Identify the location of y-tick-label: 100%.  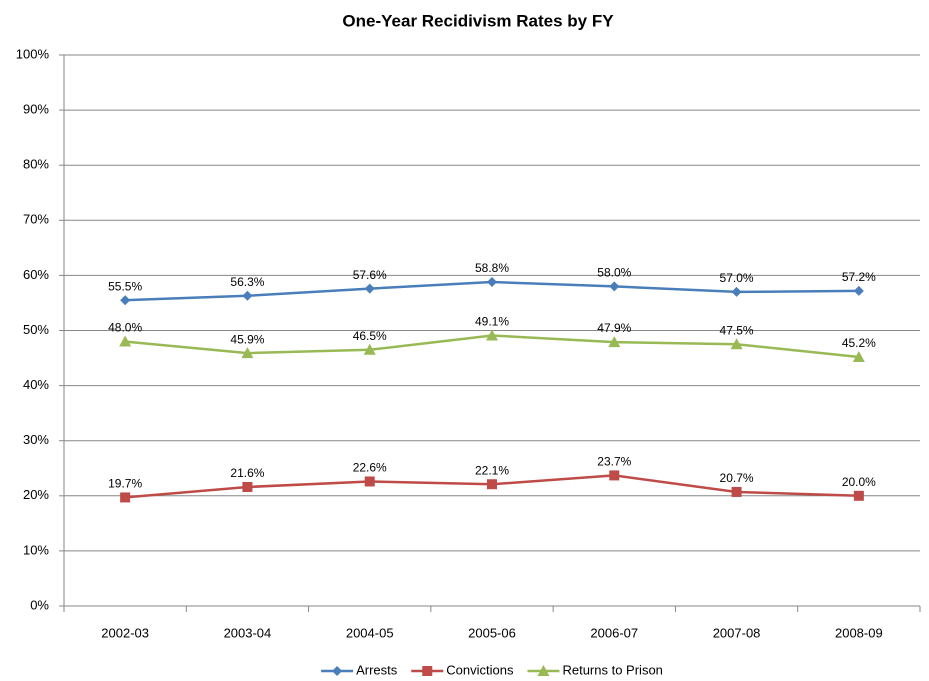
(33, 53).